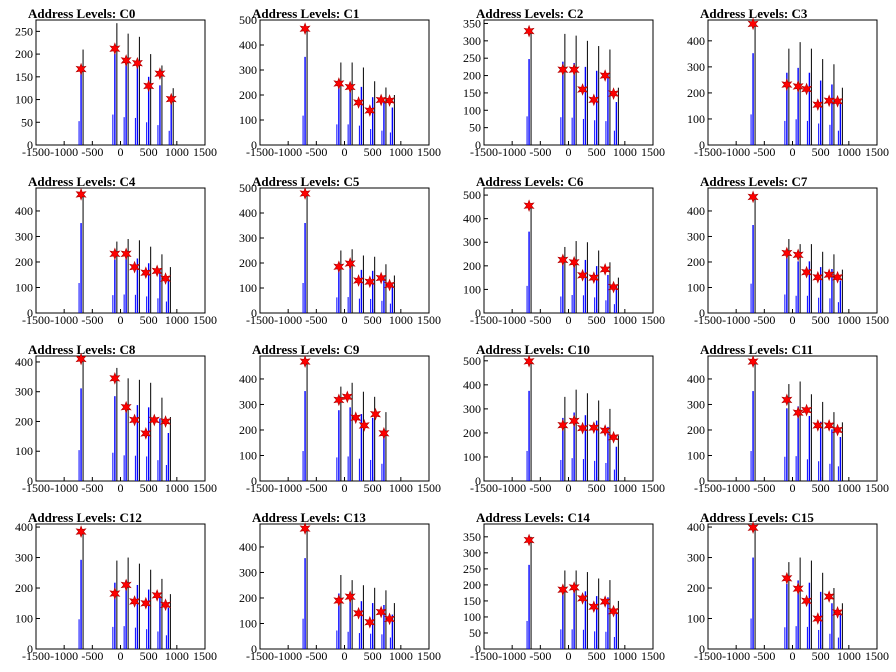  What do you see at coordinates (754, 181) in the screenshot?
I see `chart-title: Address Levels: C7` at bounding box center [754, 181].